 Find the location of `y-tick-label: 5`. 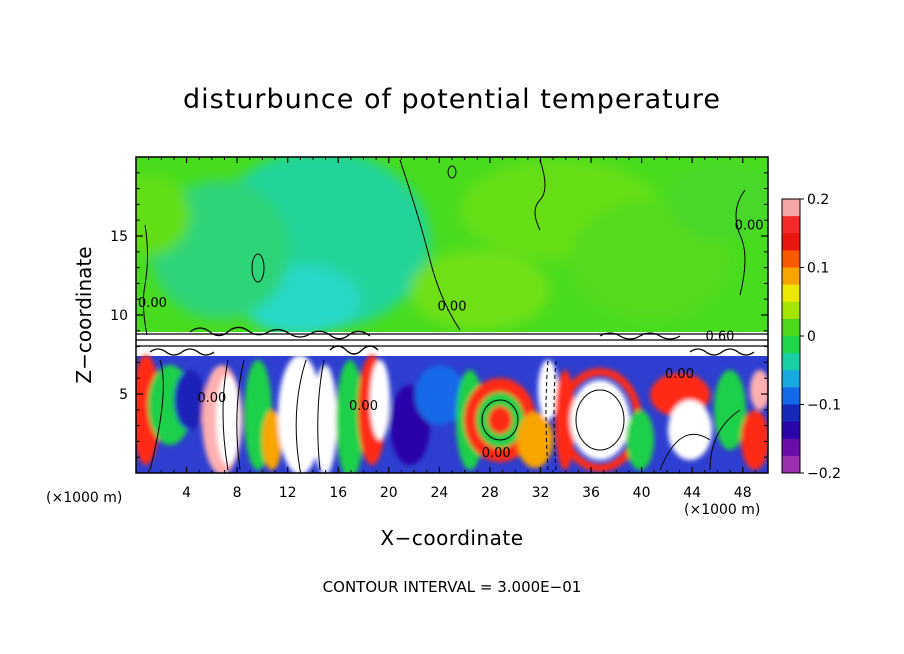

y-tick-label: 5 is located at coordinates (123, 395).